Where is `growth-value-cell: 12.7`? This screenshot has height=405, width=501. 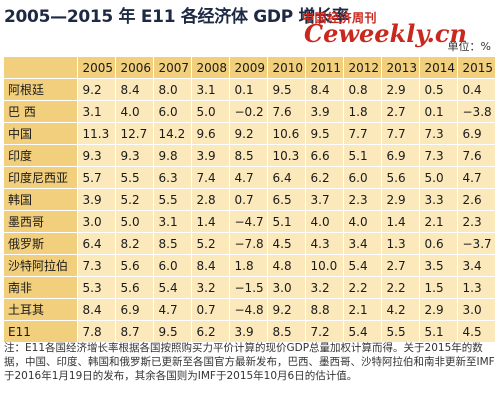 growth-value-cell: 12.7 is located at coordinates (134, 133).